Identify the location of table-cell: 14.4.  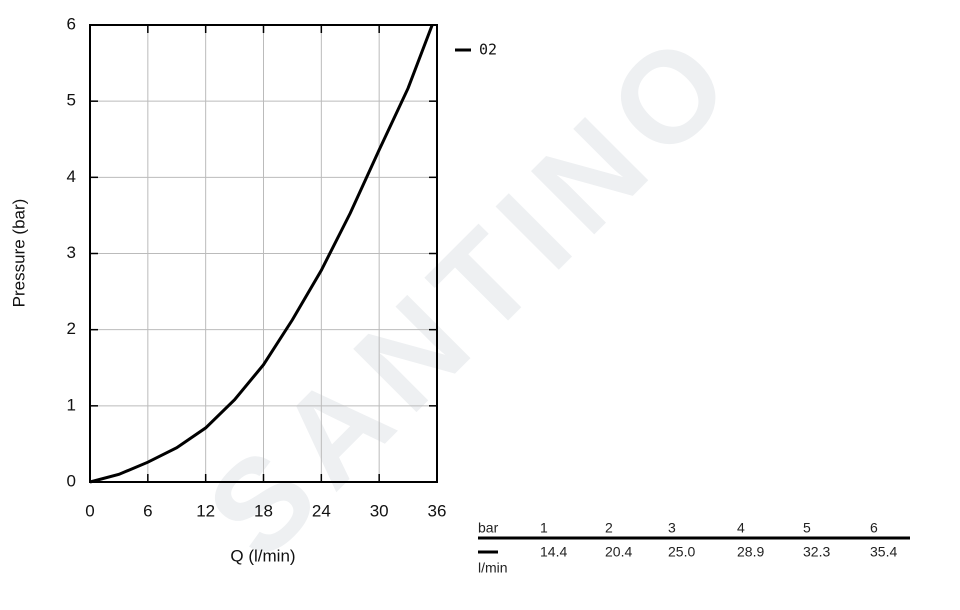
(553, 552).